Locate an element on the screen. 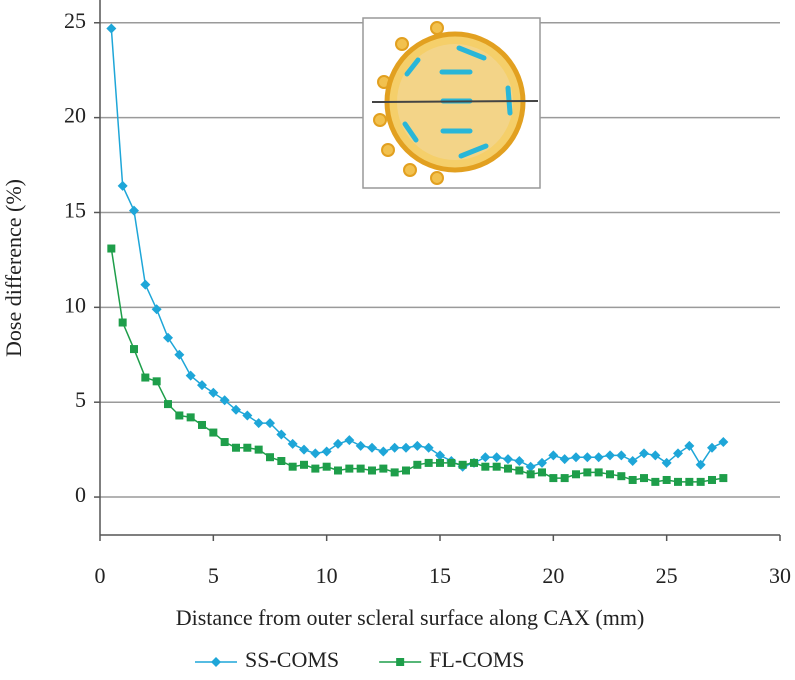  y-tick-label: 5 is located at coordinates (80, 399).